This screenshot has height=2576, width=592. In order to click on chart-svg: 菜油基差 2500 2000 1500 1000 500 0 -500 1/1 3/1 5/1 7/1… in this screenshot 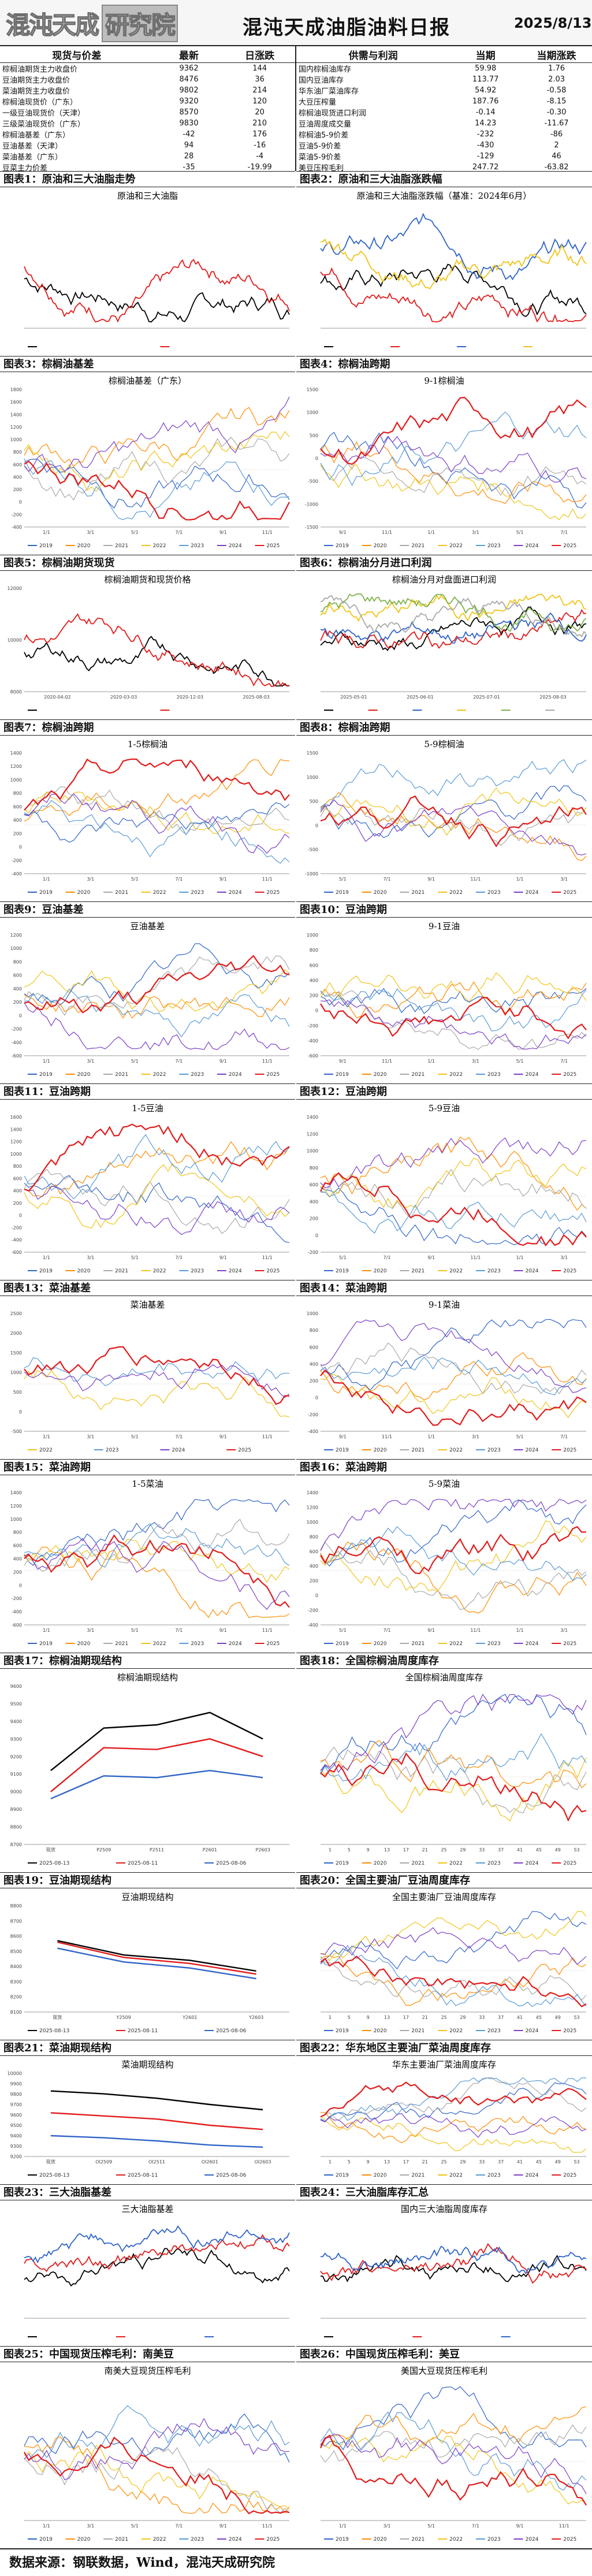, I will do `click(150, 1377)`.